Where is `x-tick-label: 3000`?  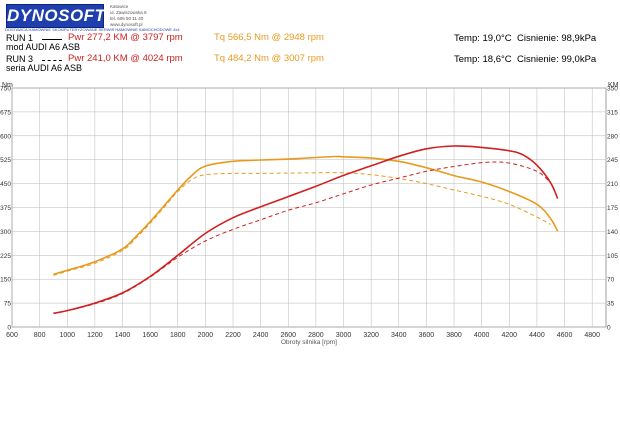
x-tick-label: 3000 is located at coordinates (344, 335).